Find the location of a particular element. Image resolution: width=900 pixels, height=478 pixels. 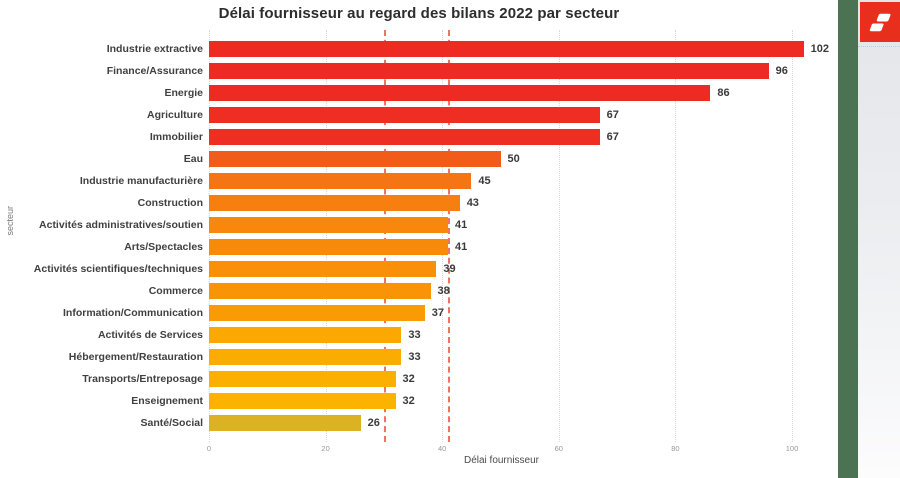

category-label: Industrie manufacturière is located at coordinates (141, 181).